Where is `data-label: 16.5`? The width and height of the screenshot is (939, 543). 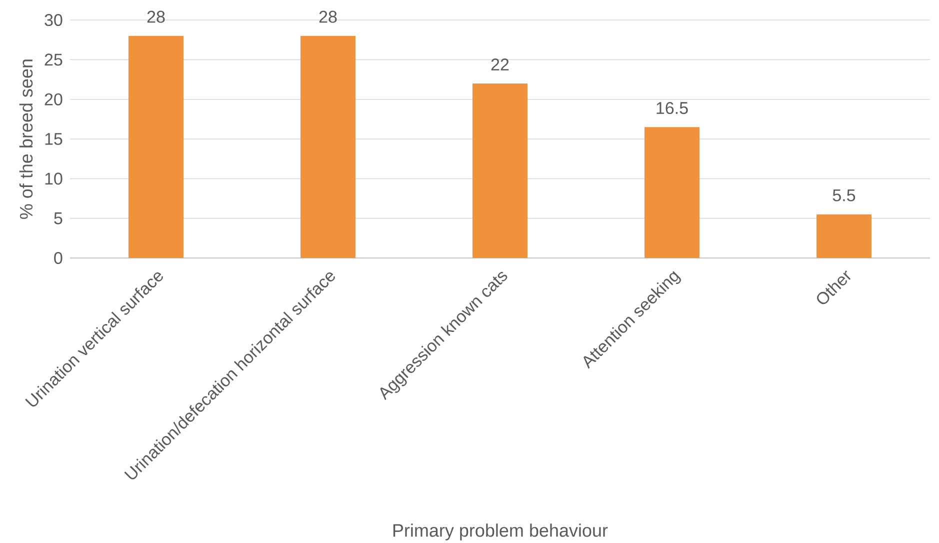 data-label: 16.5 is located at coordinates (672, 108).